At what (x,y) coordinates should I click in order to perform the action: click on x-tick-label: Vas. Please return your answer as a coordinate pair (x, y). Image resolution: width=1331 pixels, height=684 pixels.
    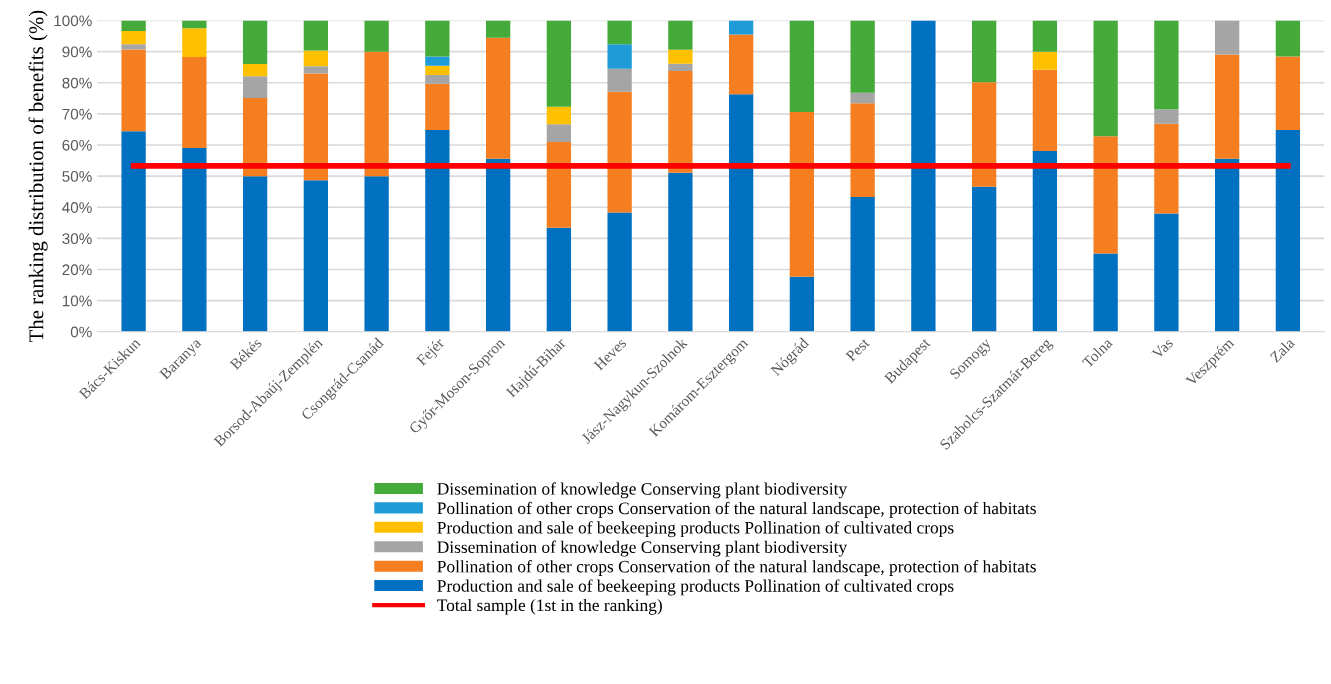
    Looking at the image, I should click on (1162, 348).